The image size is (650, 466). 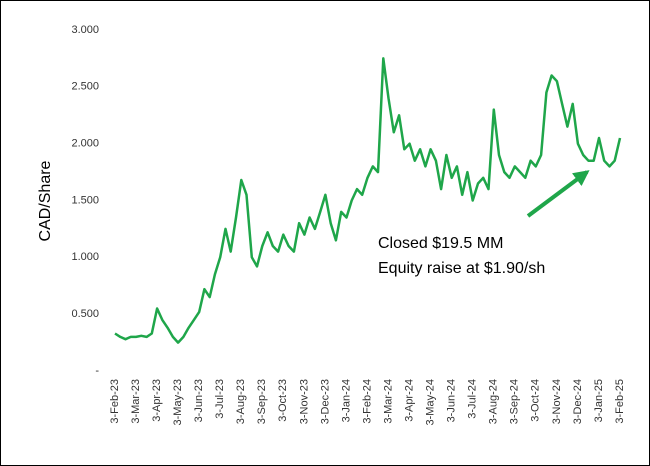 What do you see at coordinates (599, 400) in the screenshot?
I see `x-tick-label: 3-Jan-25` at bounding box center [599, 400].